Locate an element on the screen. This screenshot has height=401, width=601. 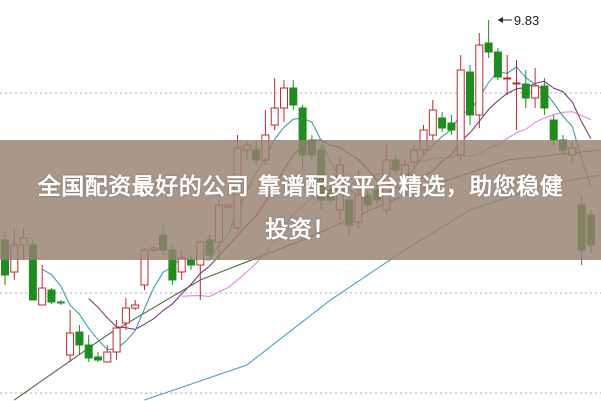
peak-arrow-icon is located at coordinates (500, 20).